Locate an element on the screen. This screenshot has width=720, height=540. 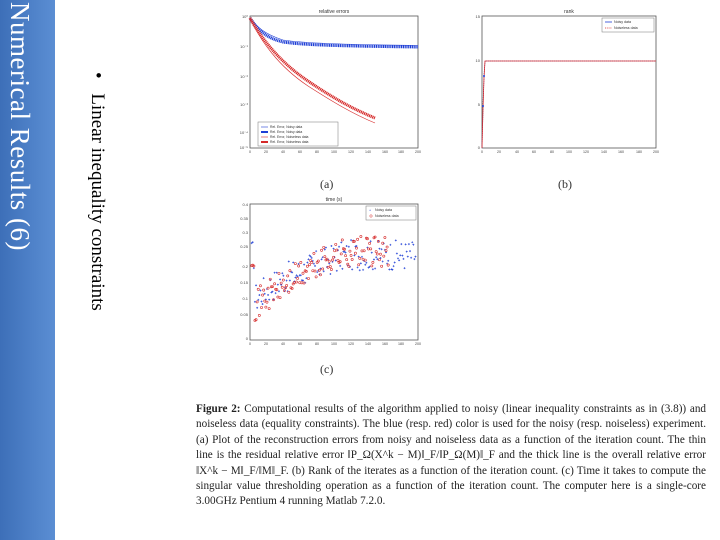
svg-text: 0.1 is located at coordinates (245, 298).